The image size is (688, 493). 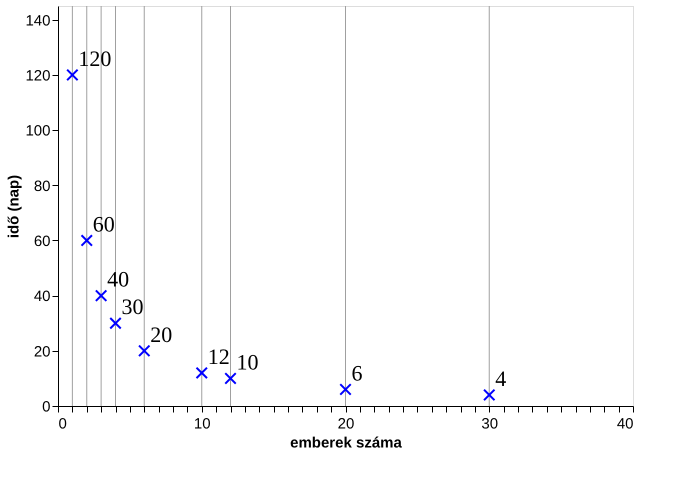 What do you see at coordinates (219, 356) in the screenshot?
I see `data-label: 12` at bounding box center [219, 356].